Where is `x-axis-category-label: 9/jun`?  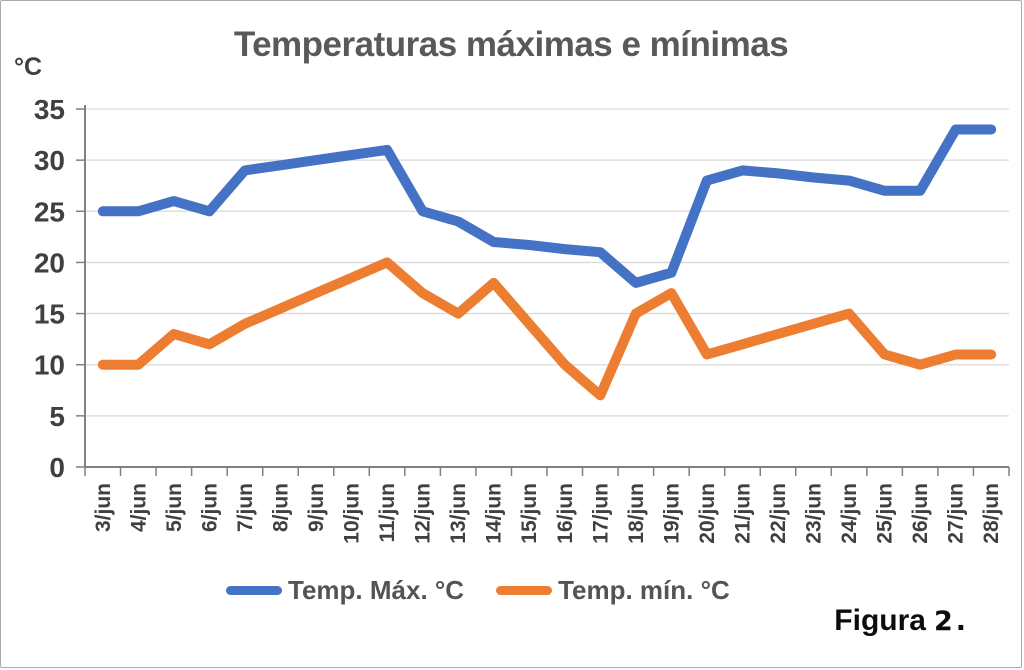
x-axis-category-label: 9/jun is located at coordinates (316, 507).